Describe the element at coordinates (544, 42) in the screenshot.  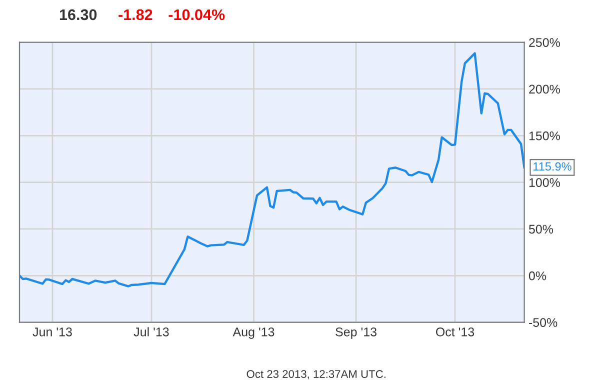
I see `y-tick-label: 250%` at that location.